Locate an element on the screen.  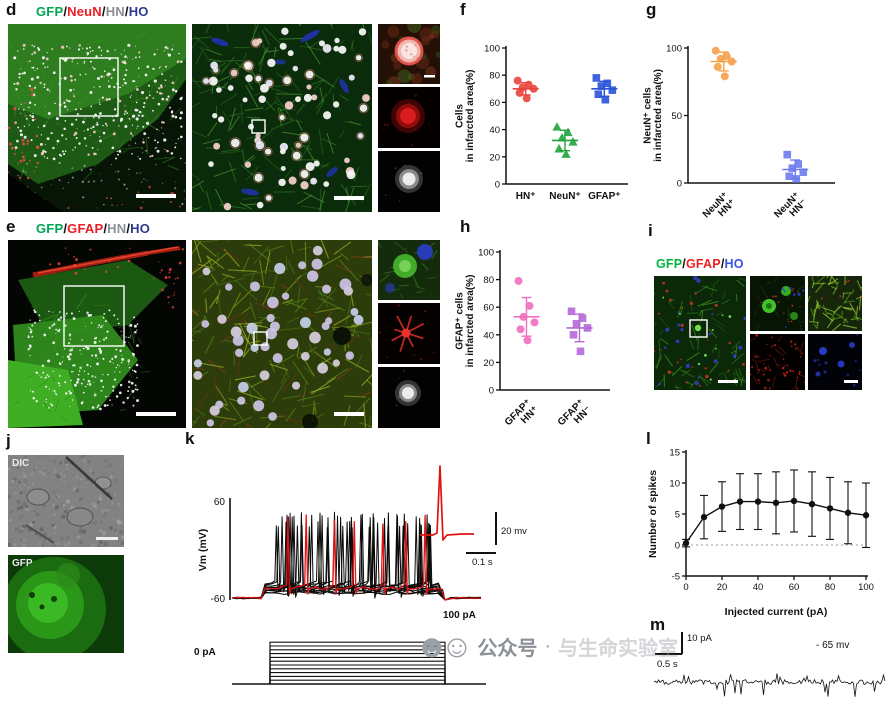
panel-label-i: i is located at coordinates (650, 230).